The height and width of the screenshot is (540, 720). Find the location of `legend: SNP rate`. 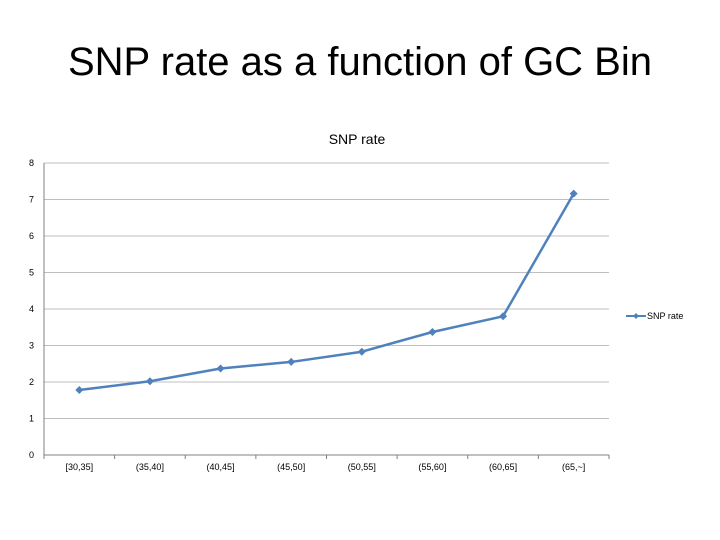

legend: SNP rate is located at coordinates (654, 316).